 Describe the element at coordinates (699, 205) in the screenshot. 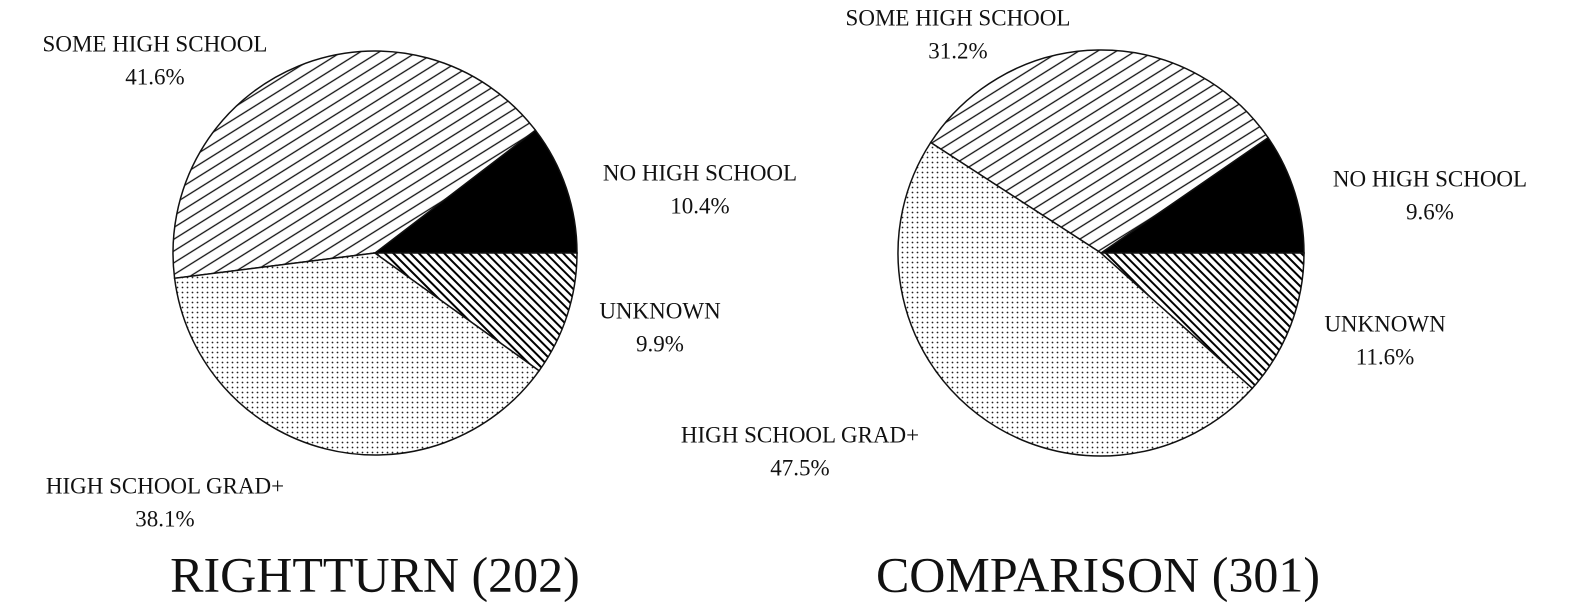

I see `slice-value-label: 10.4%` at that location.